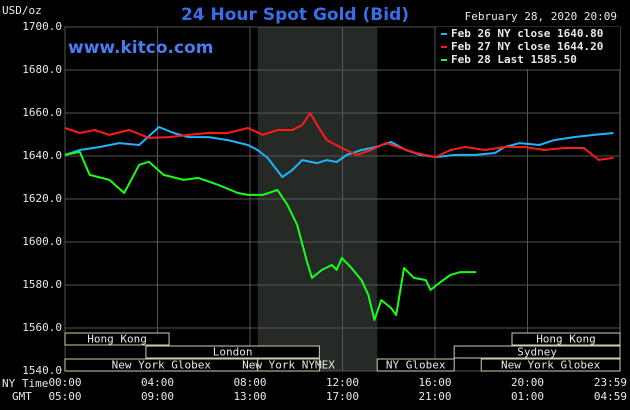 This screenshot has width=630, height=410. I want to click on y-tick-label: 1700.0, so click(42, 26).